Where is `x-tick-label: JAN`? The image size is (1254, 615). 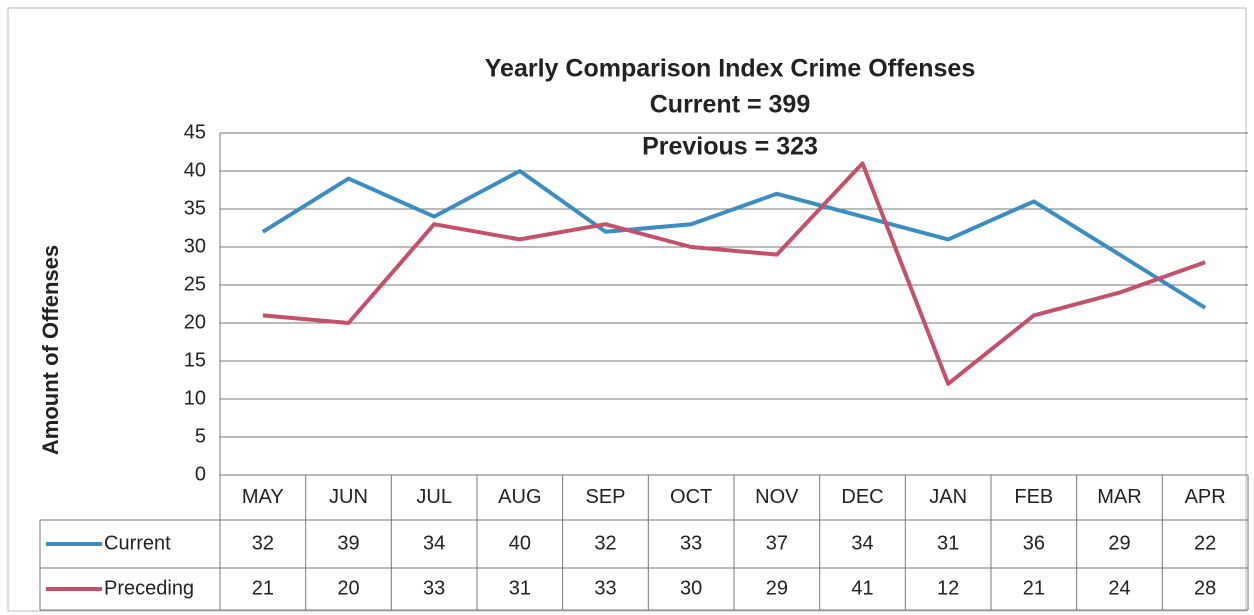 x-tick-label: JAN is located at coordinates (948, 497).